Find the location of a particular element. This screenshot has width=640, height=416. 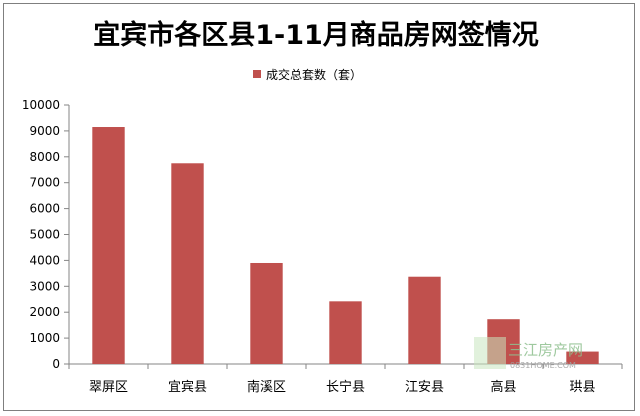

x-tick-label: 宜宾县 is located at coordinates (187, 387).